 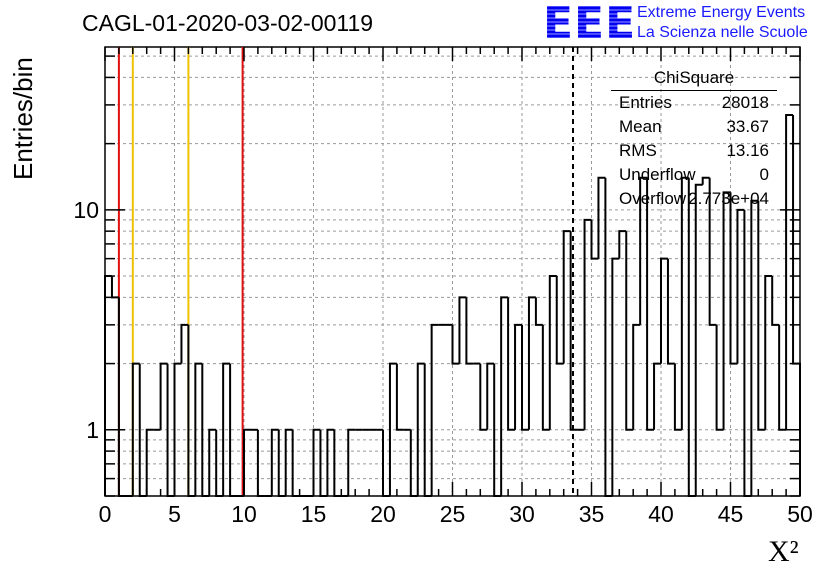 What do you see at coordinates (747, 126) in the screenshot?
I see `stats-value: 33.67` at bounding box center [747, 126].